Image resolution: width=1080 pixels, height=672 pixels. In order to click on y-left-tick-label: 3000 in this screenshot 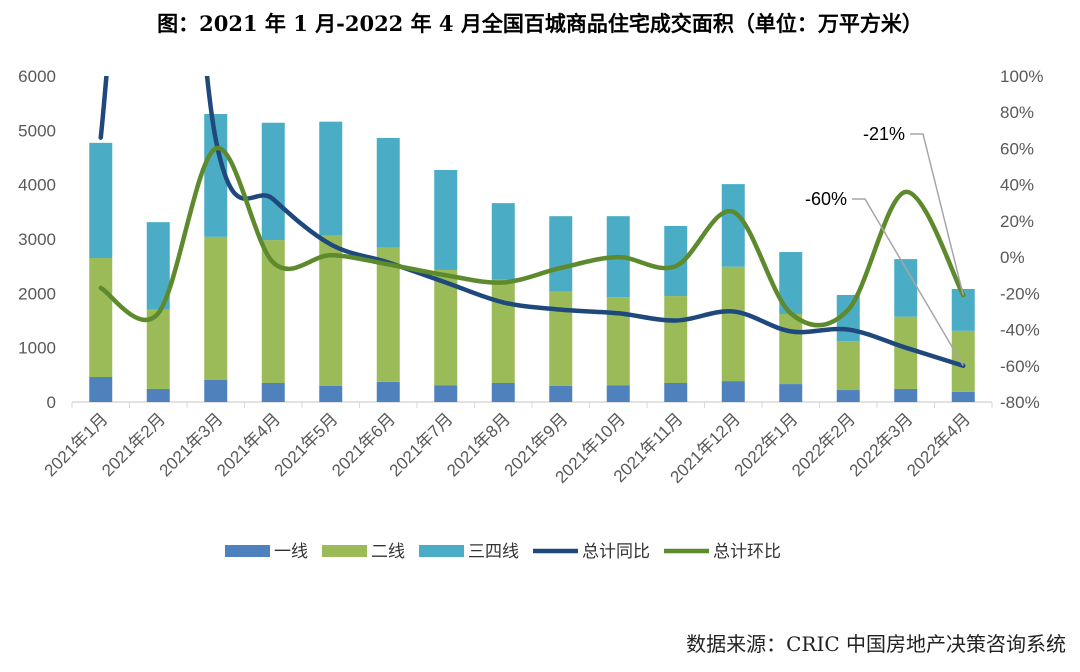, I will do `click(37, 239)`.